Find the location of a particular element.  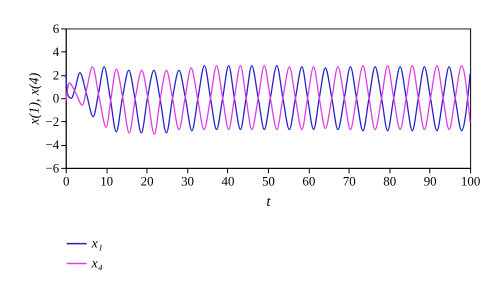

y-tick-label: 2 is located at coordinates (56, 74).